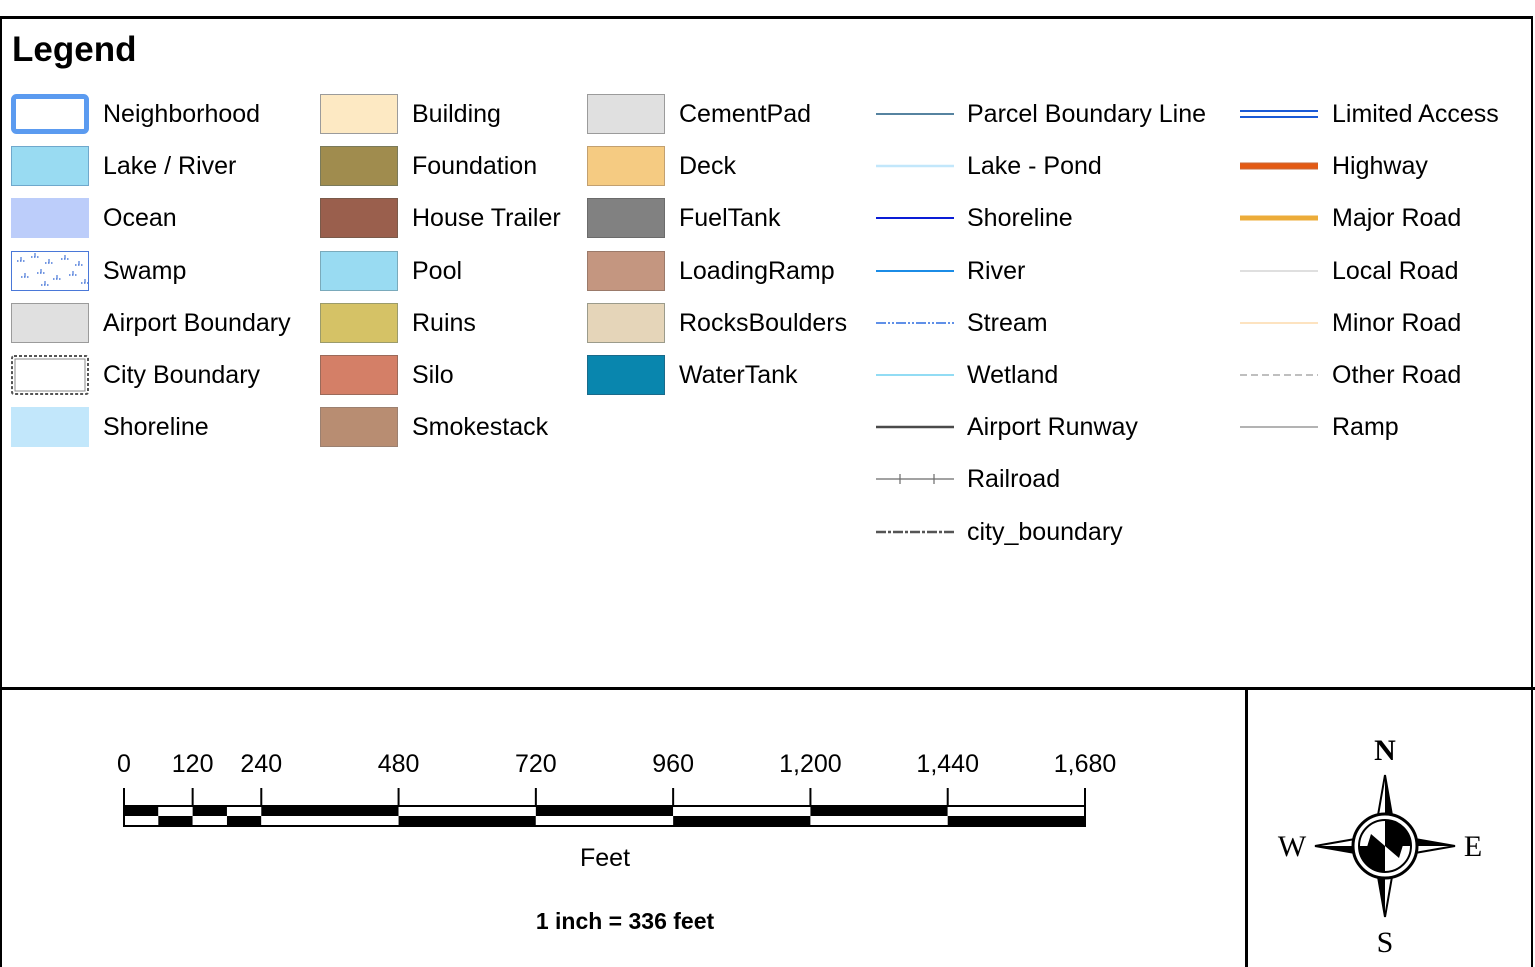 The image size is (1535, 967). I want to click on compass-e: E, so click(1473, 846).